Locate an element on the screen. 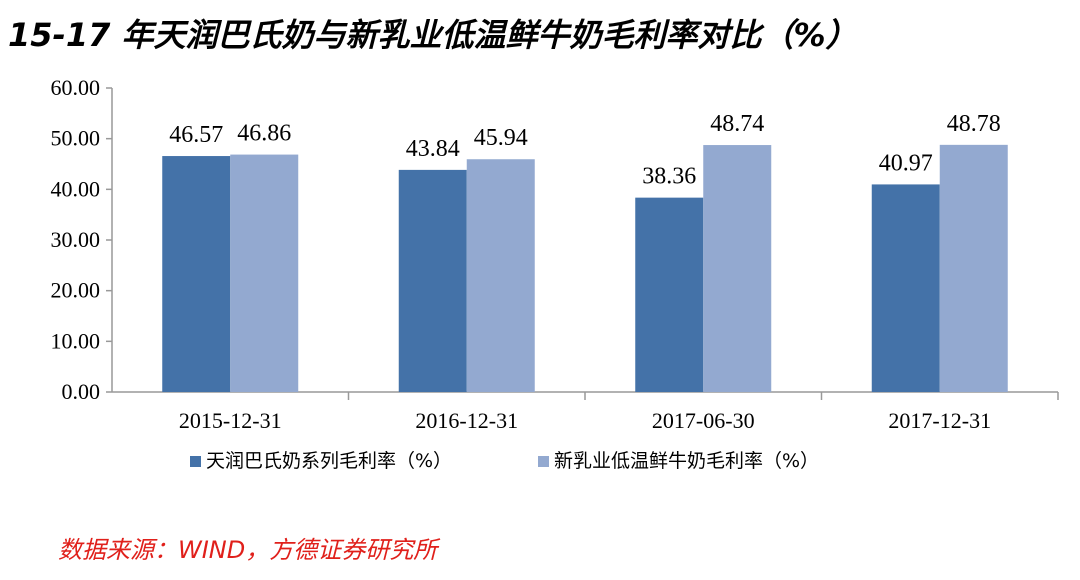 This screenshot has width=1080, height=580. y-tick-label: 50.00 is located at coordinates (76, 138).